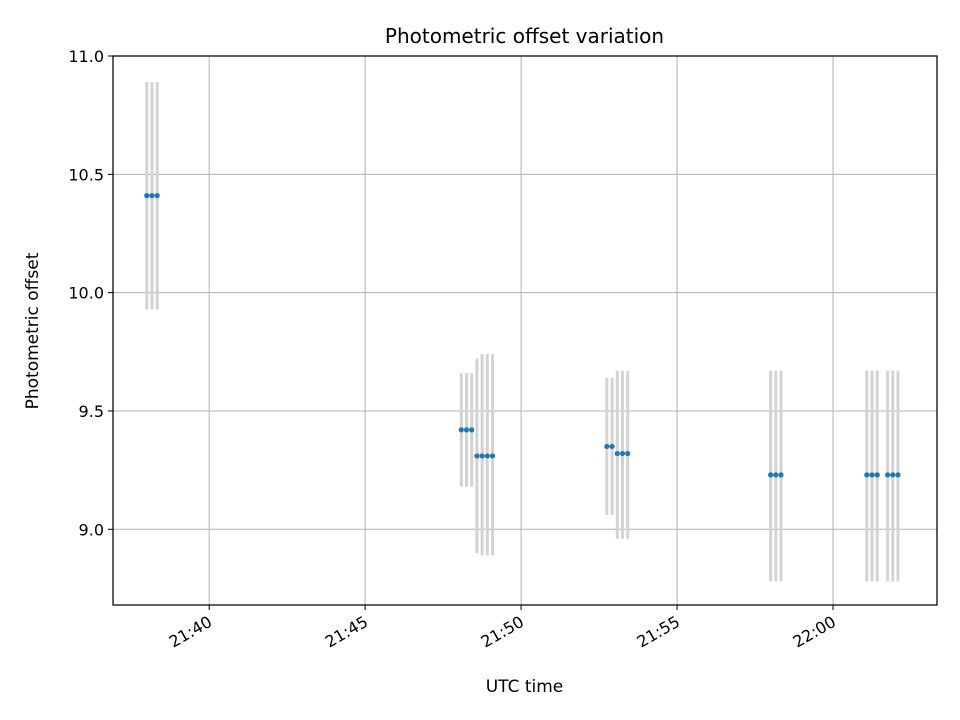 Image resolution: width=960 pixels, height=720 pixels. Describe the element at coordinates (86, 293) in the screenshot. I see `y-tick-label: 10.0` at that location.